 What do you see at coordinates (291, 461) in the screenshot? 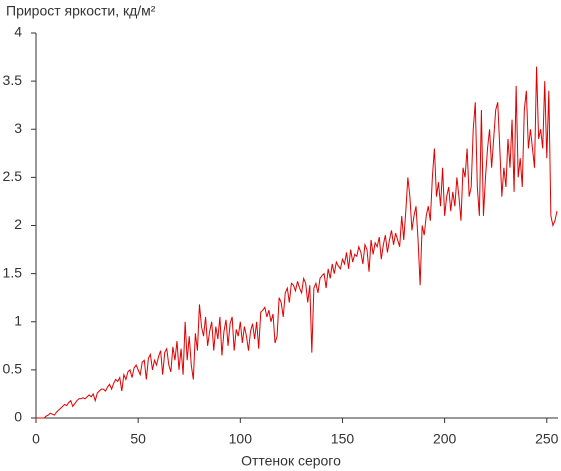
I see `x-axis-label: Оттенок серого` at bounding box center [291, 461].